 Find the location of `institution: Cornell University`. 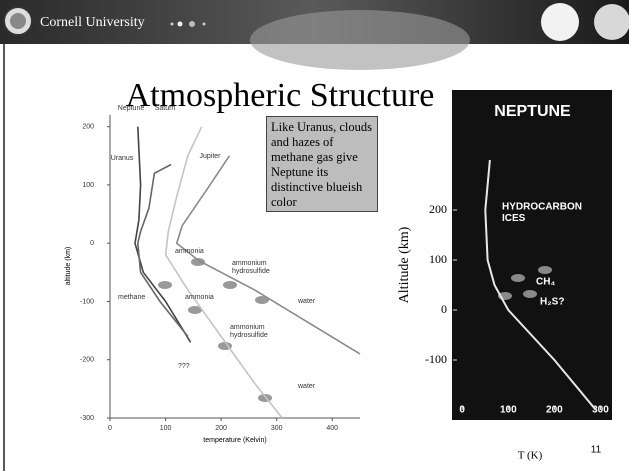

institution: Cornell University is located at coordinates (92, 22).